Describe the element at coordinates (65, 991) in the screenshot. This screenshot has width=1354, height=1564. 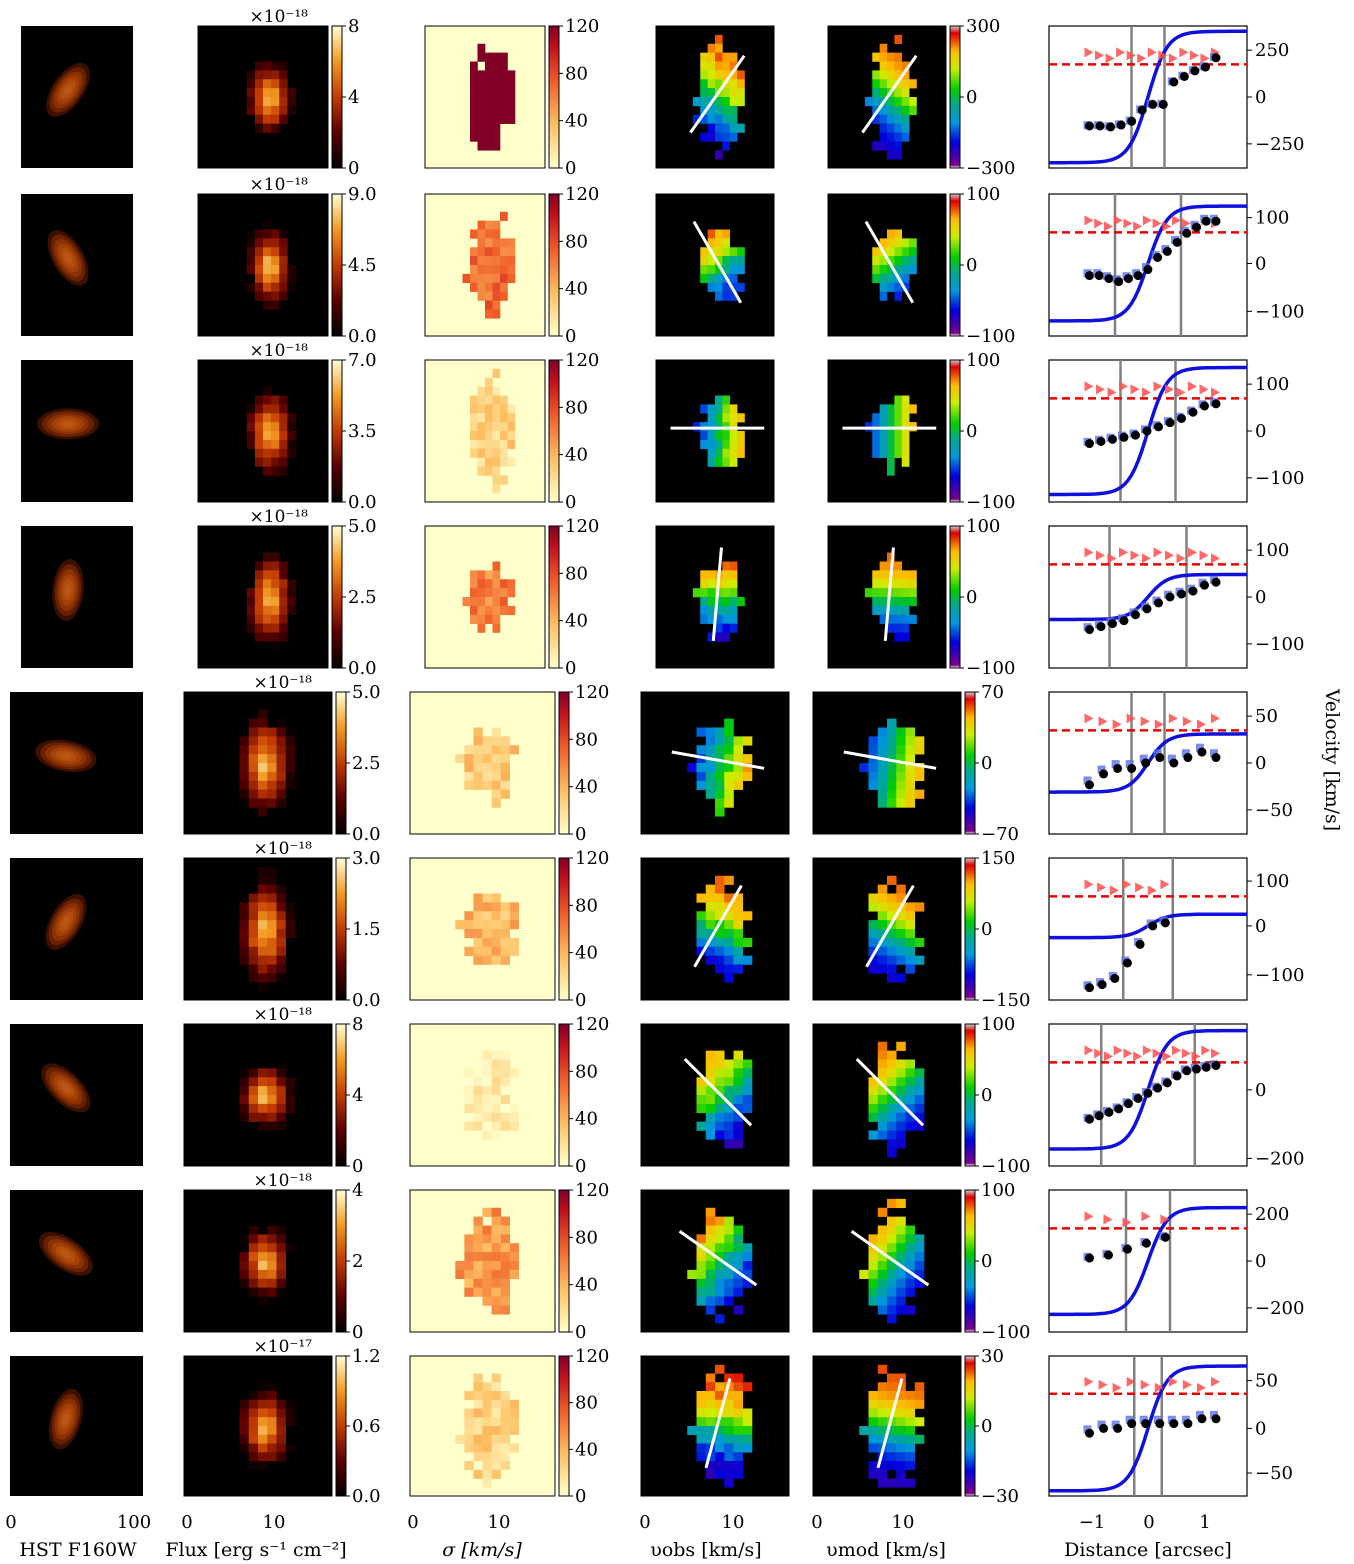
I see `galaxy-stellar-mass: log(M★/M☉)=9.39` at that location.